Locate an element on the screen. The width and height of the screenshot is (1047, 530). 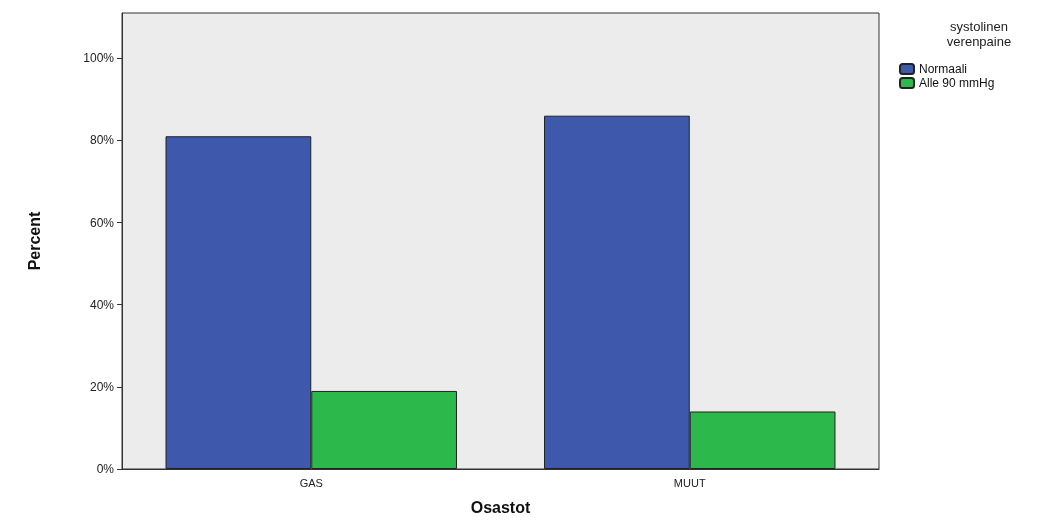
legend-title: systolinen verenpaine is located at coordinates (979, 34).